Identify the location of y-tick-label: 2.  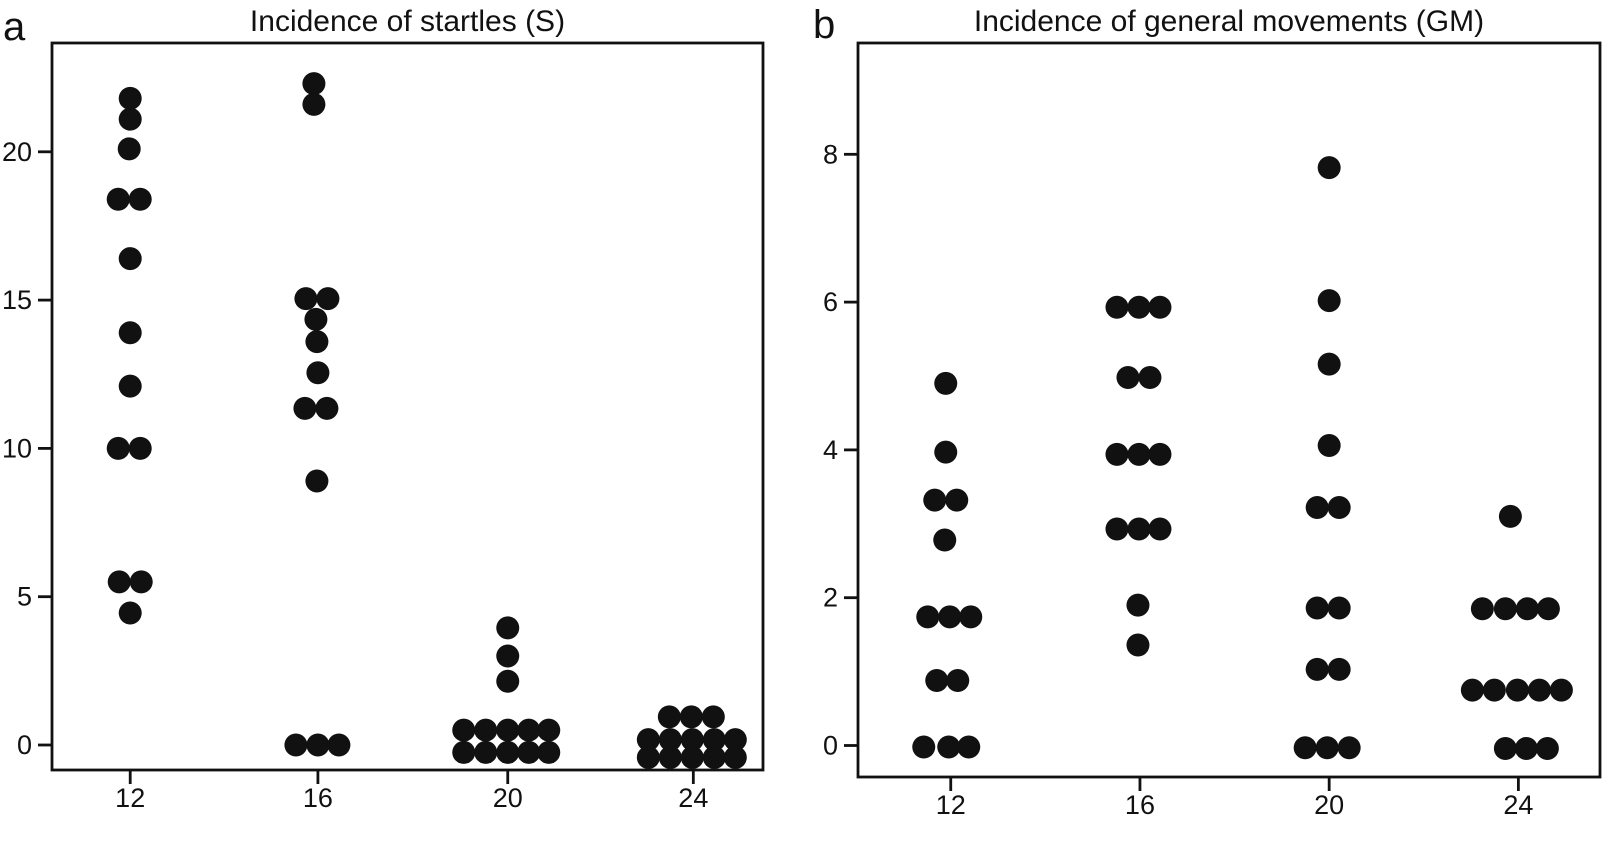
(830, 598).